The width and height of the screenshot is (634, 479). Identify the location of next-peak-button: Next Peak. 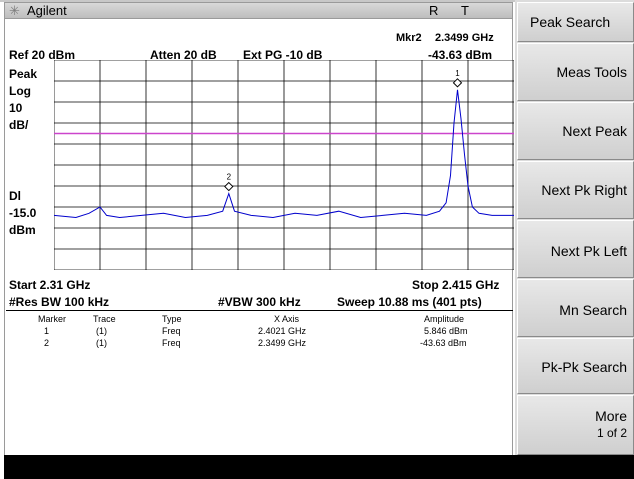
(575, 131).